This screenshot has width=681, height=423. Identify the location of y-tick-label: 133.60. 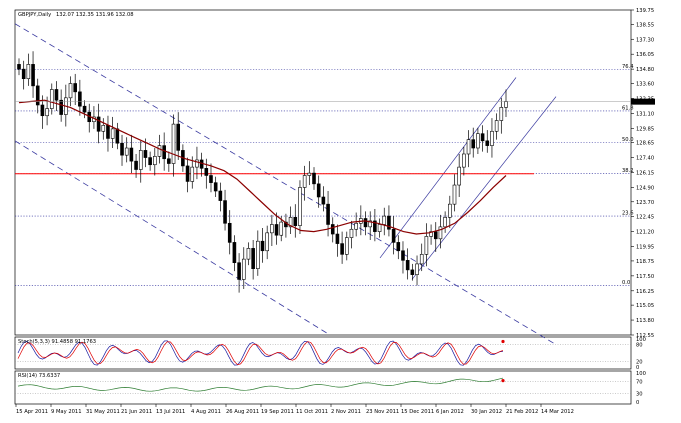
(645, 84).